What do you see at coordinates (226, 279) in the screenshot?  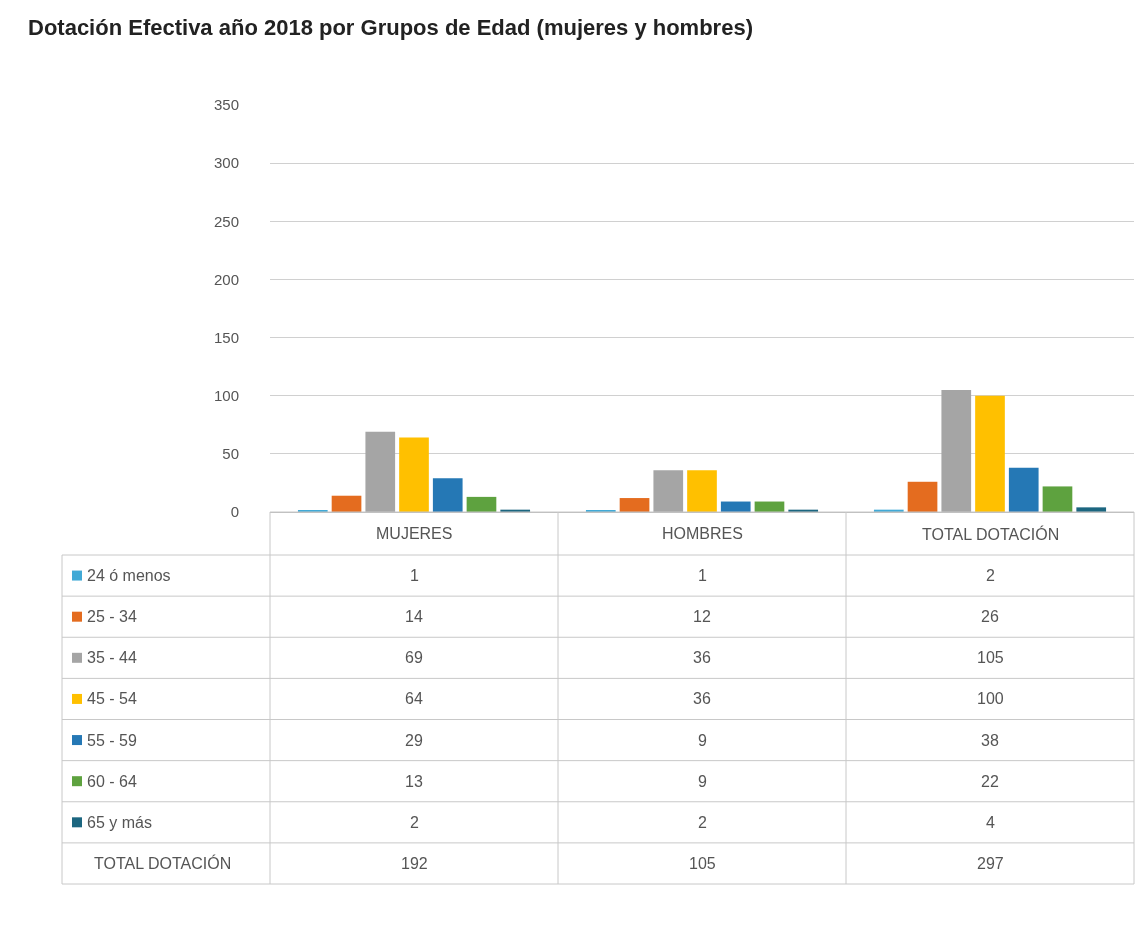 I see `y-tick-label: 200` at bounding box center [226, 279].